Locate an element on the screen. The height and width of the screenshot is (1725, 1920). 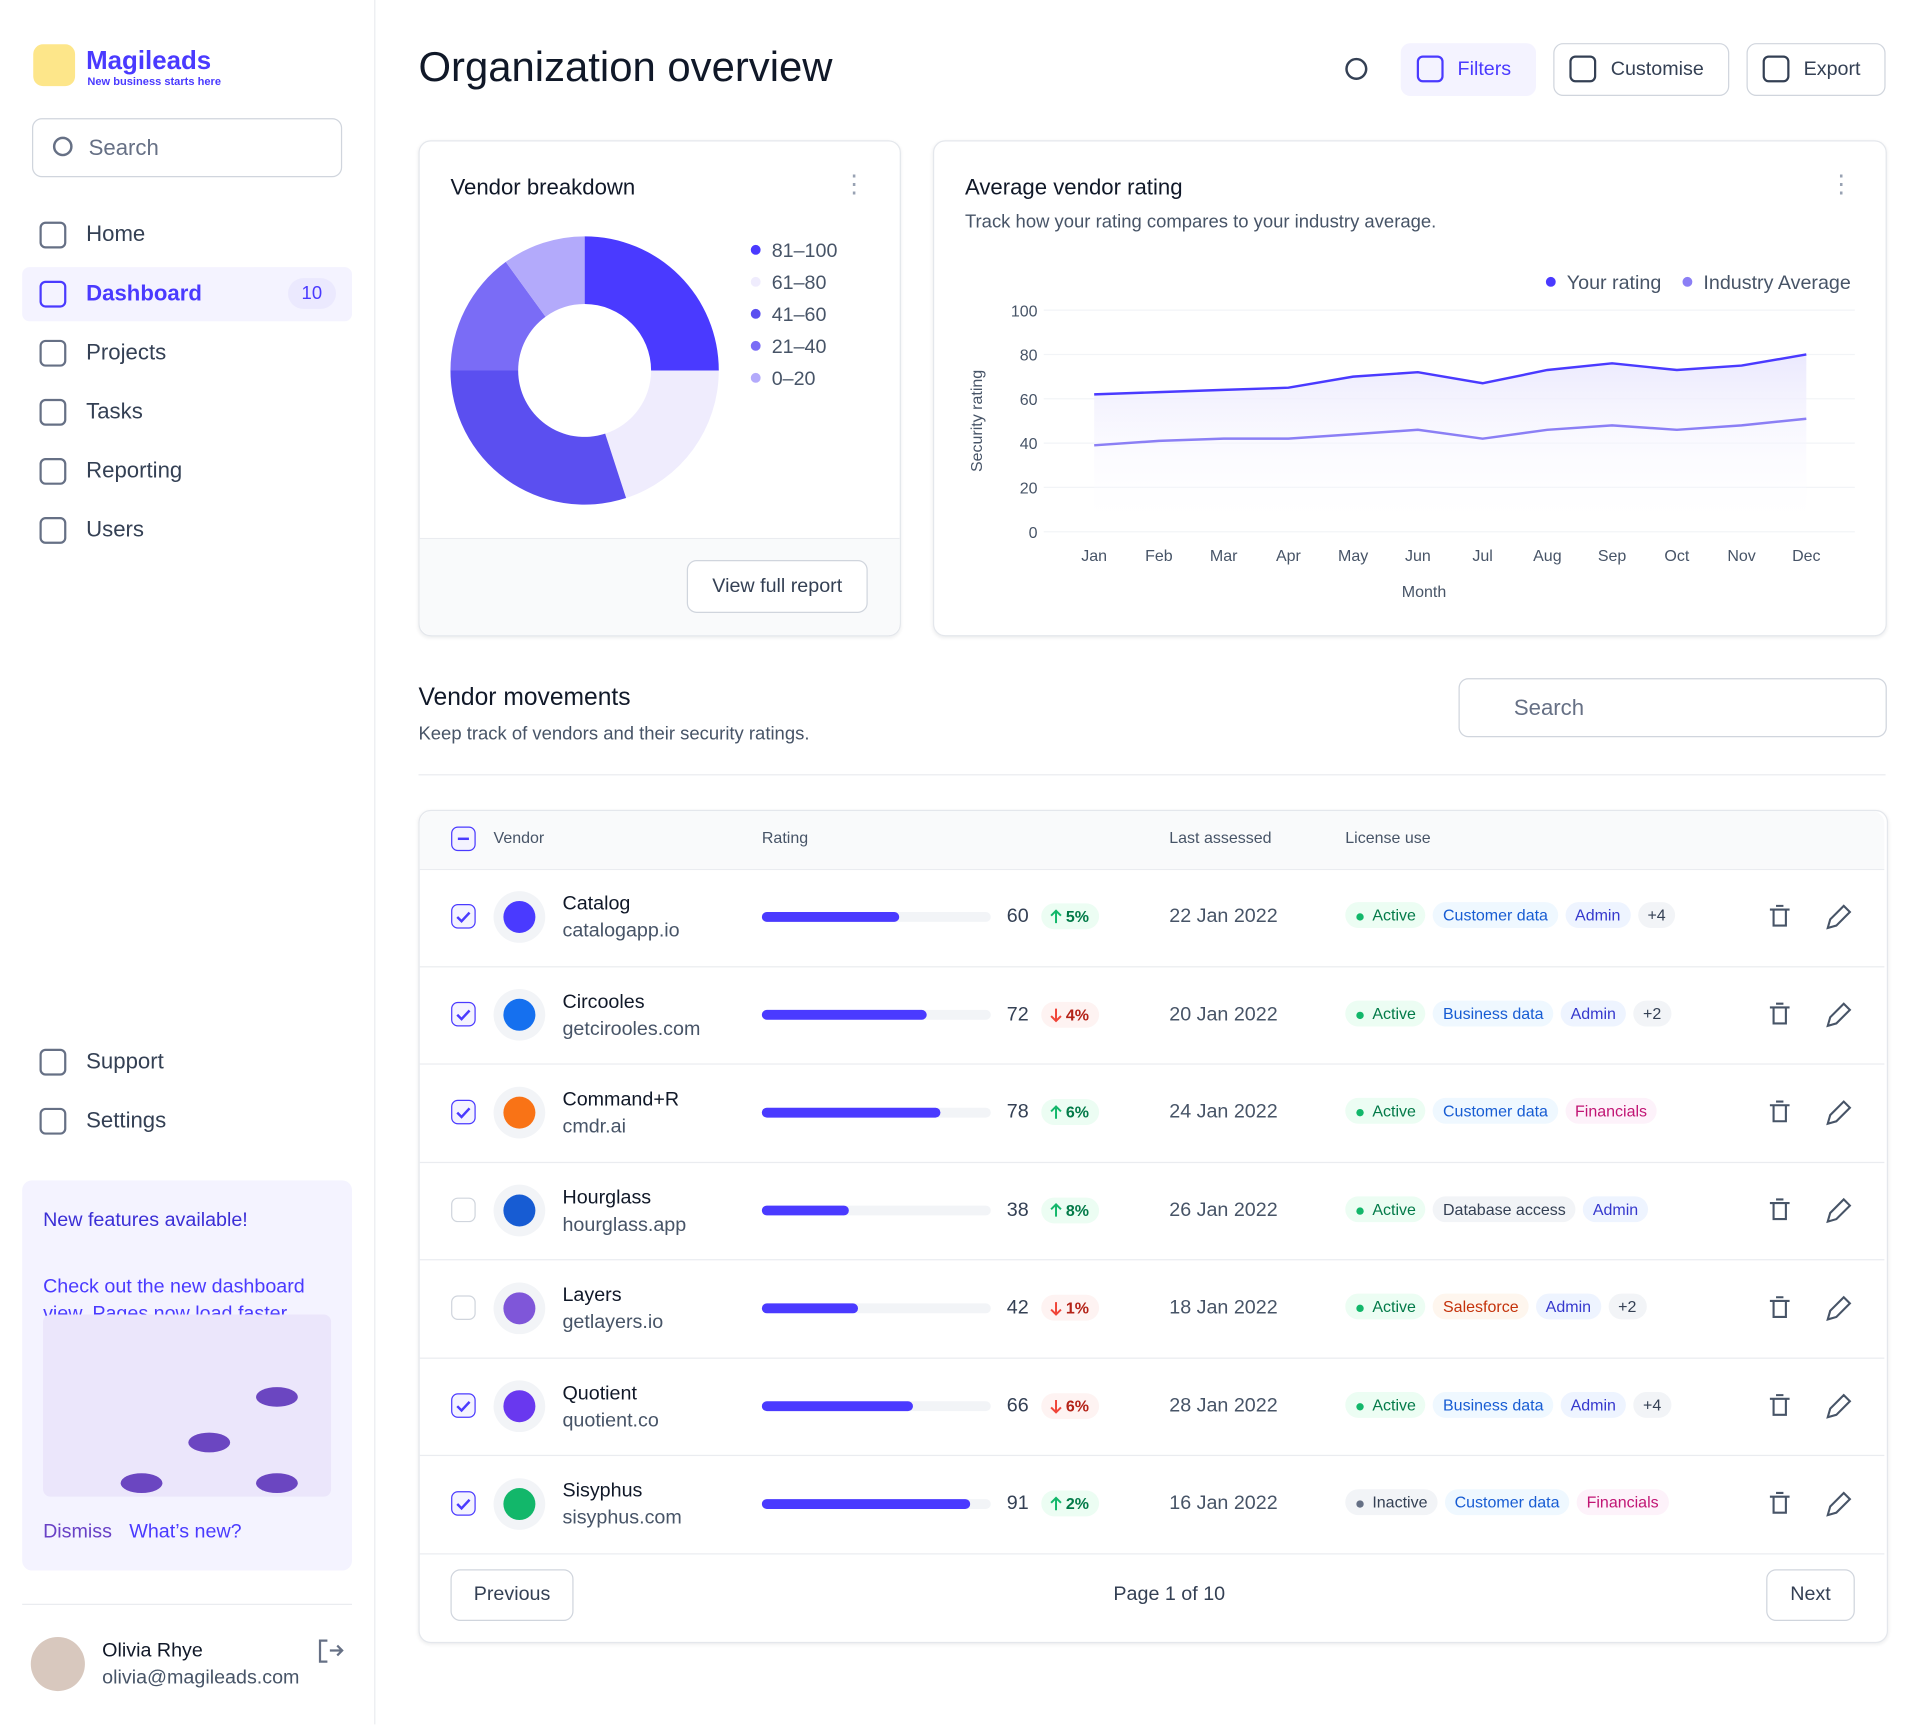
tags: Inactive Customer data Financials is located at coordinates (1510, 1502).